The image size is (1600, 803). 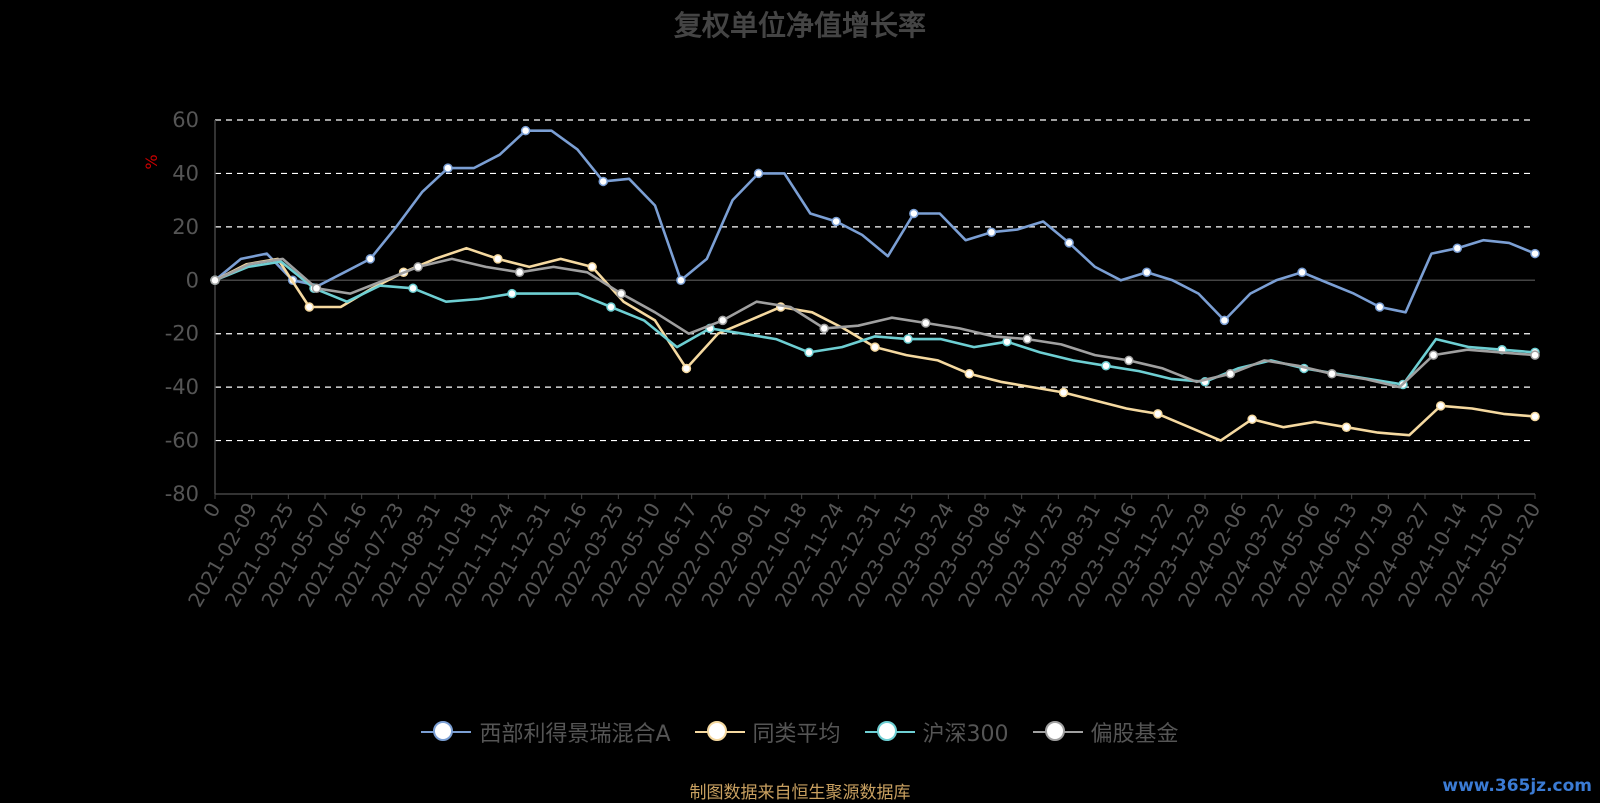 What do you see at coordinates (182, 334) in the screenshot?
I see `y-tick-label: -20` at bounding box center [182, 334].